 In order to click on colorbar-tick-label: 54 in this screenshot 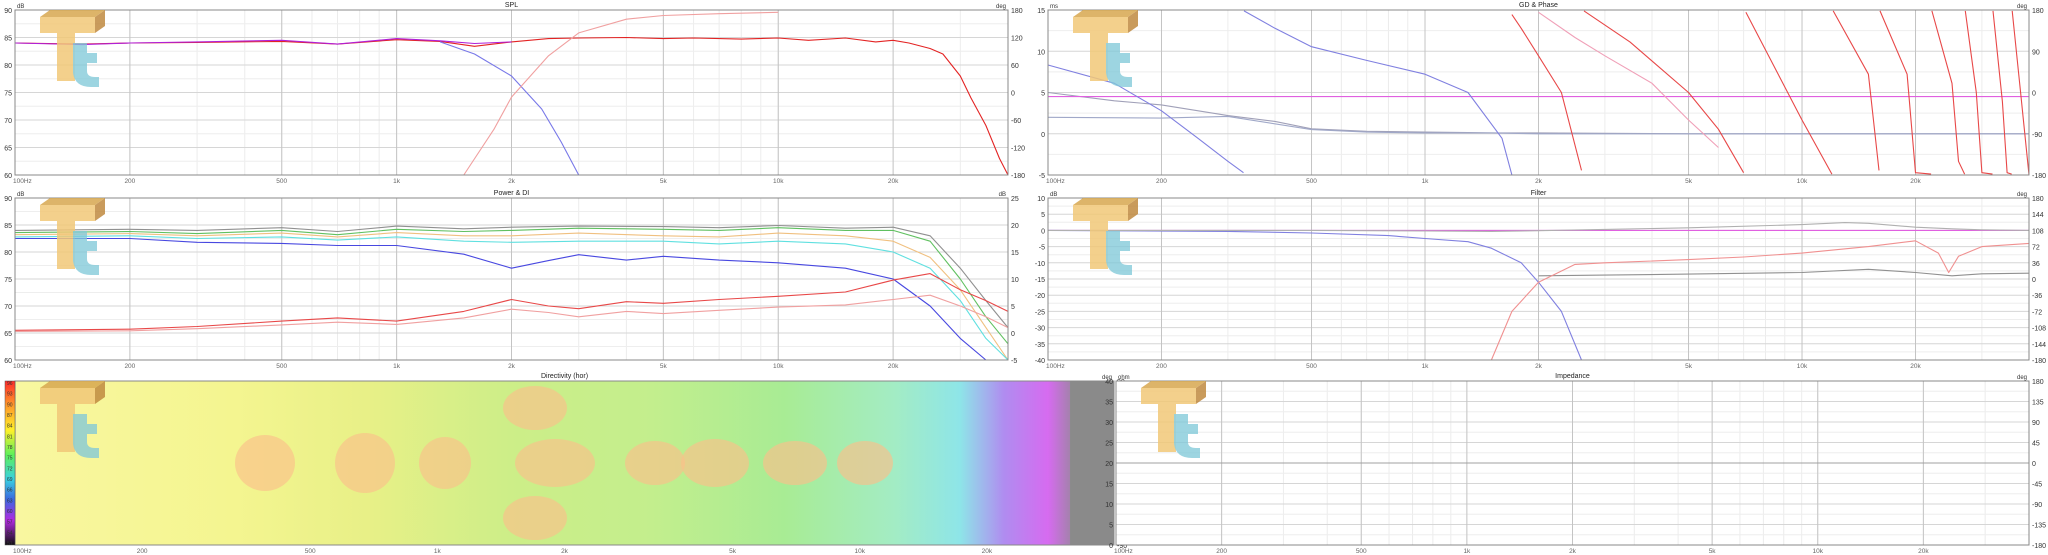, I will do `click(10, 533)`.